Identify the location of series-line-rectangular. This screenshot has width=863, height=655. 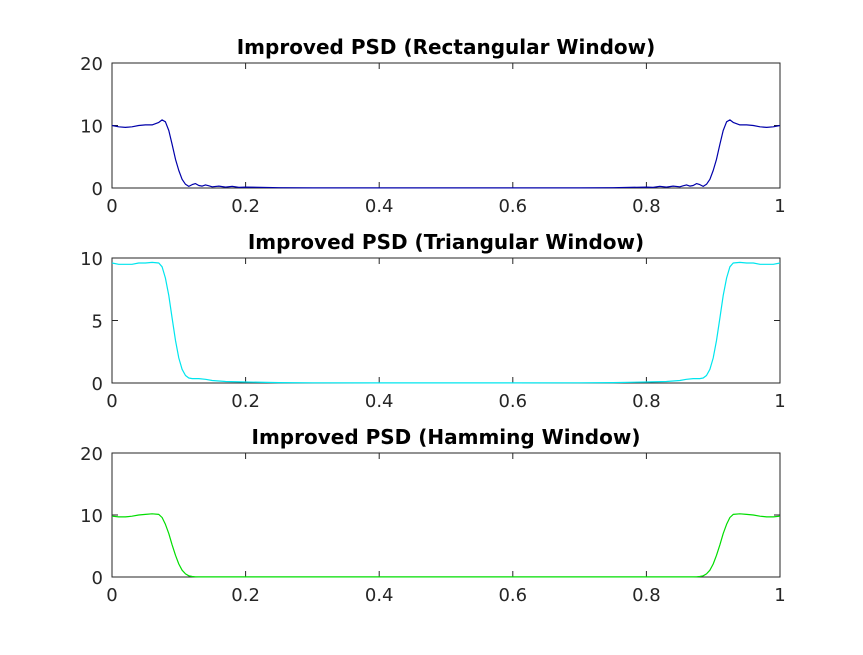
(446, 154).